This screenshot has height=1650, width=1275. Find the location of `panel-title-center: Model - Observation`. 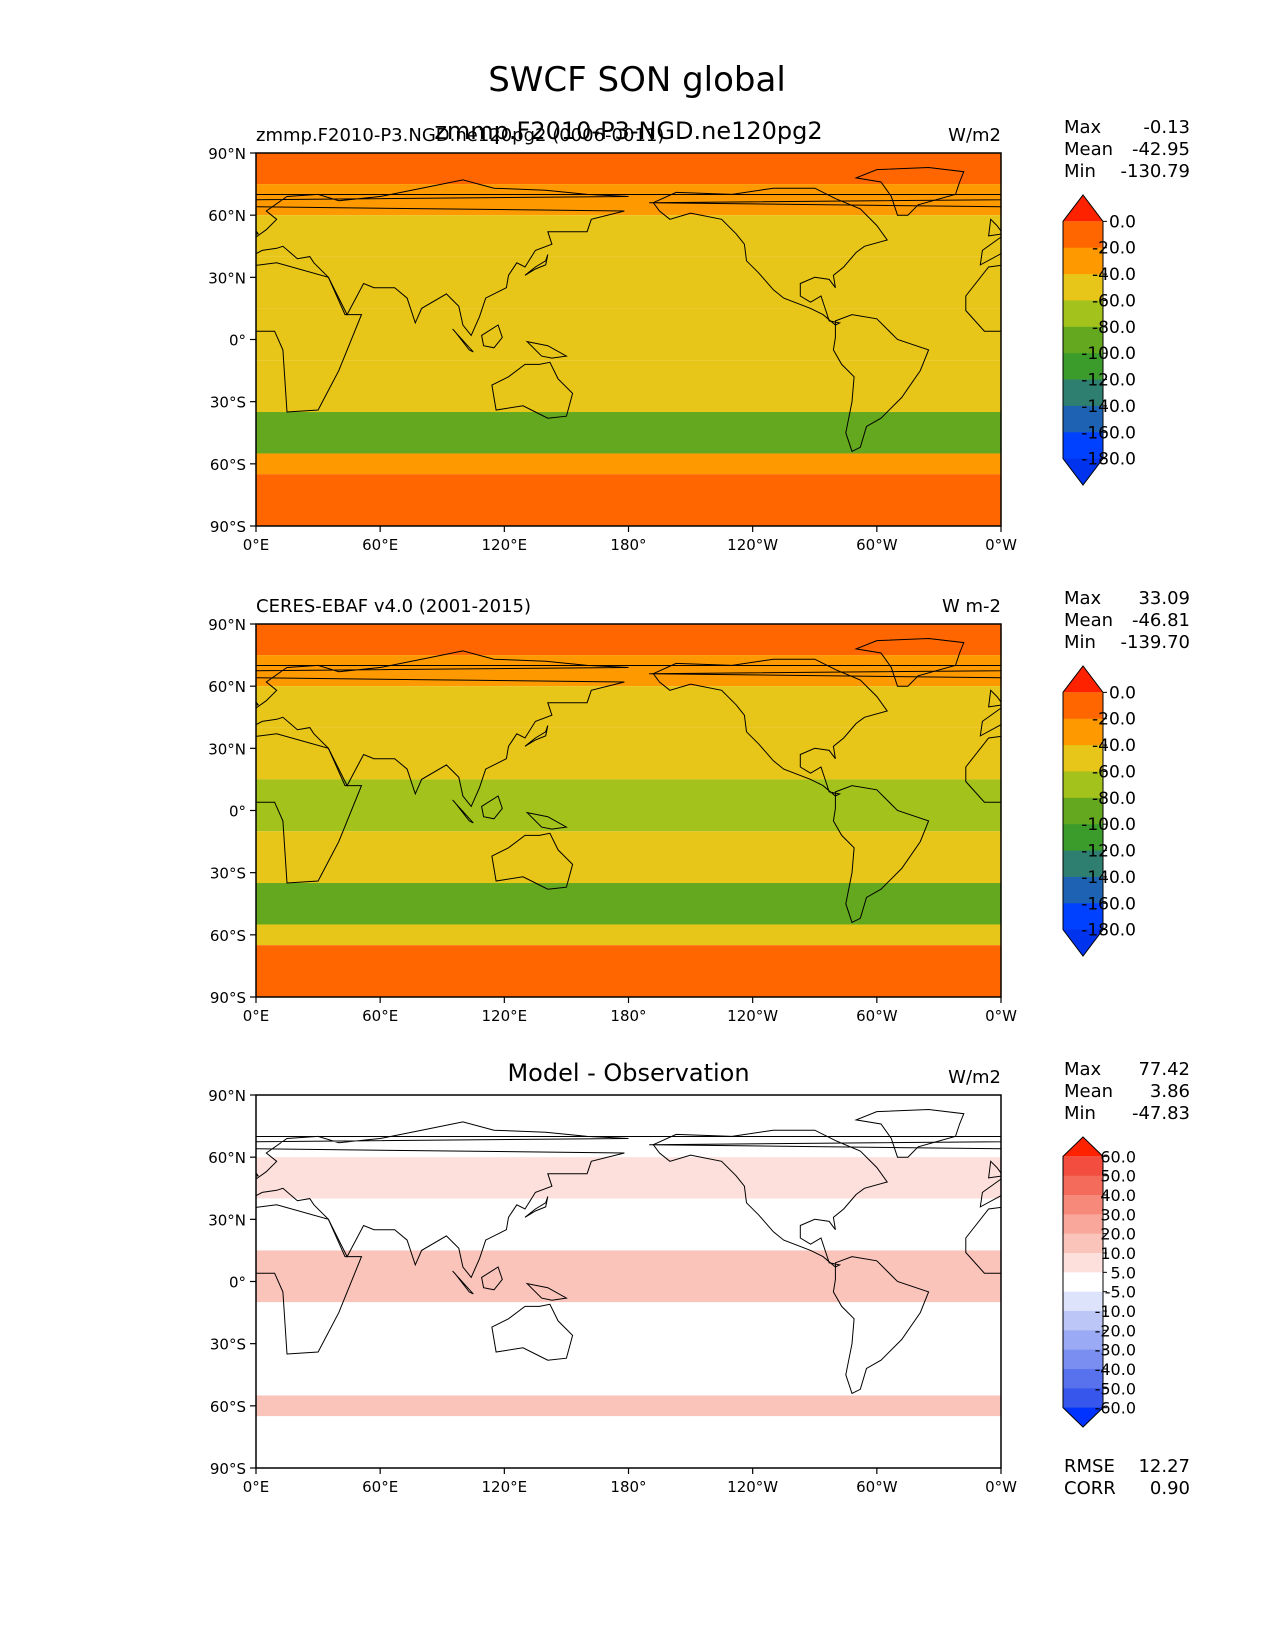

panel-title-center: Model - Observation is located at coordinates (628, 1073).